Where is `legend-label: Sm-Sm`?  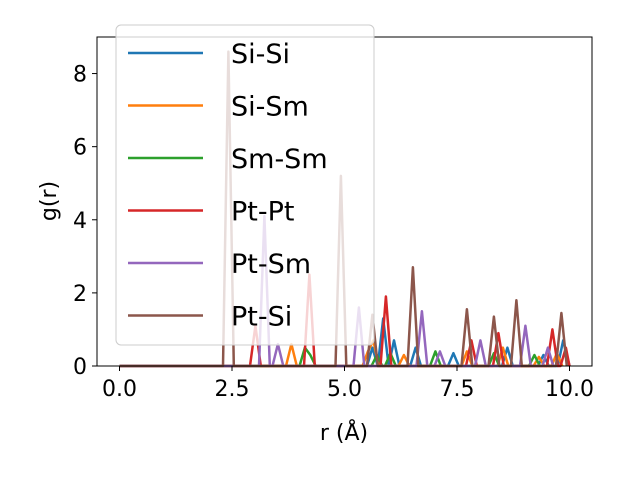
legend-label: Sm-Sm is located at coordinates (279, 159).